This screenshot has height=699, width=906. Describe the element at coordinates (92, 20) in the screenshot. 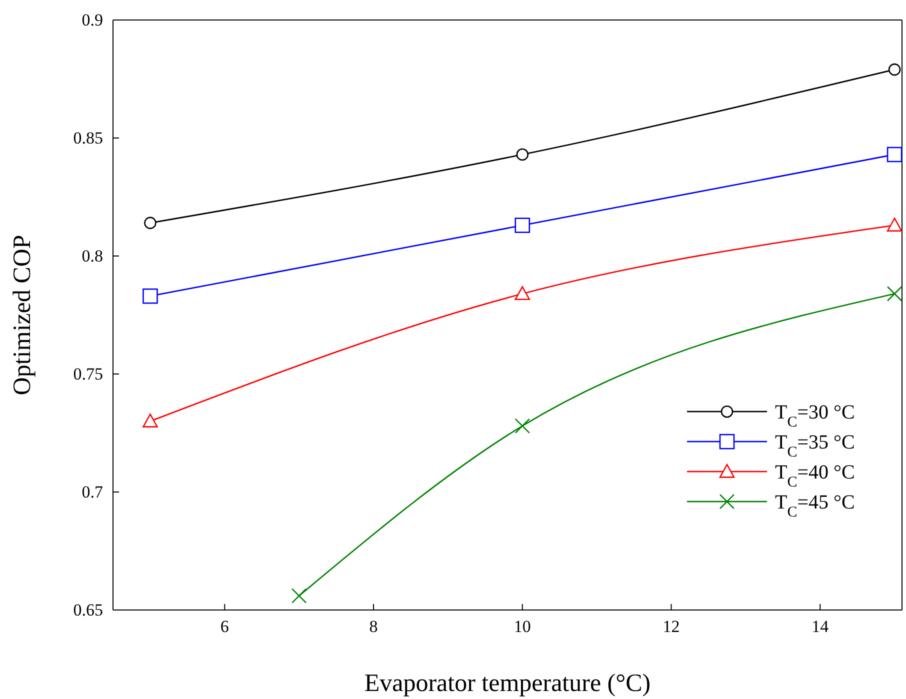

I see `y-tick-label: 0.9` at that location.